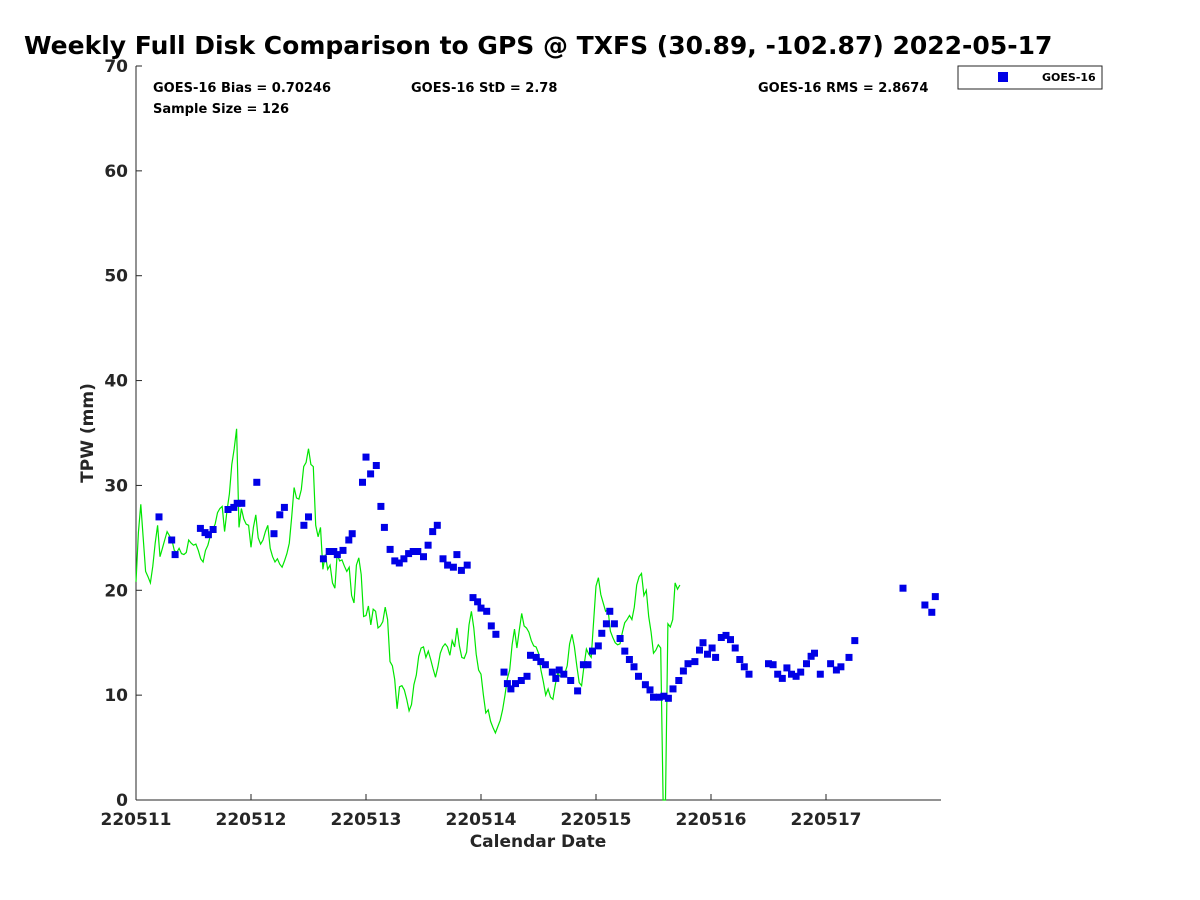 The image size is (1200, 900). What do you see at coordinates (251, 820) in the screenshot?
I see `x-tick-label: 220512` at bounding box center [251, 820].